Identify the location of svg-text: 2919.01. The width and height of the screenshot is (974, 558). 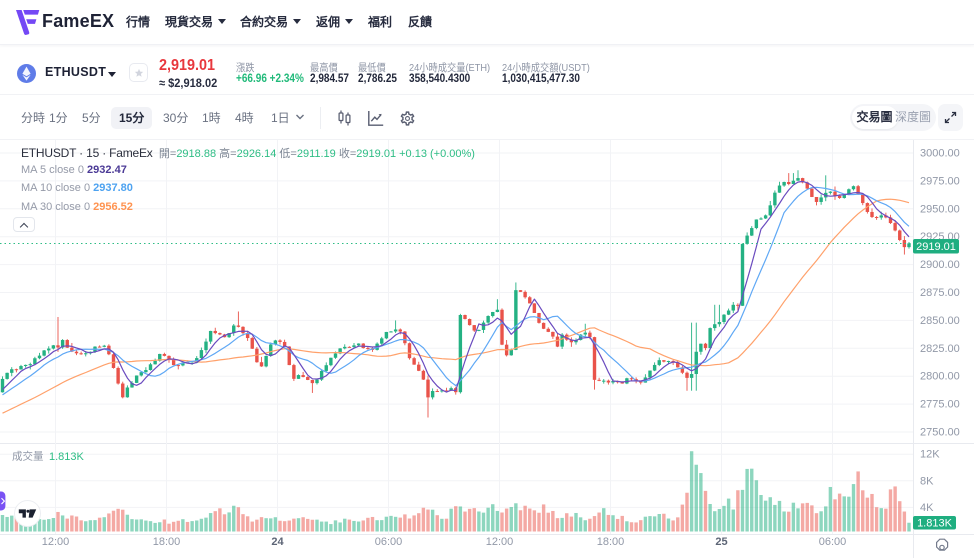
(936, 247).